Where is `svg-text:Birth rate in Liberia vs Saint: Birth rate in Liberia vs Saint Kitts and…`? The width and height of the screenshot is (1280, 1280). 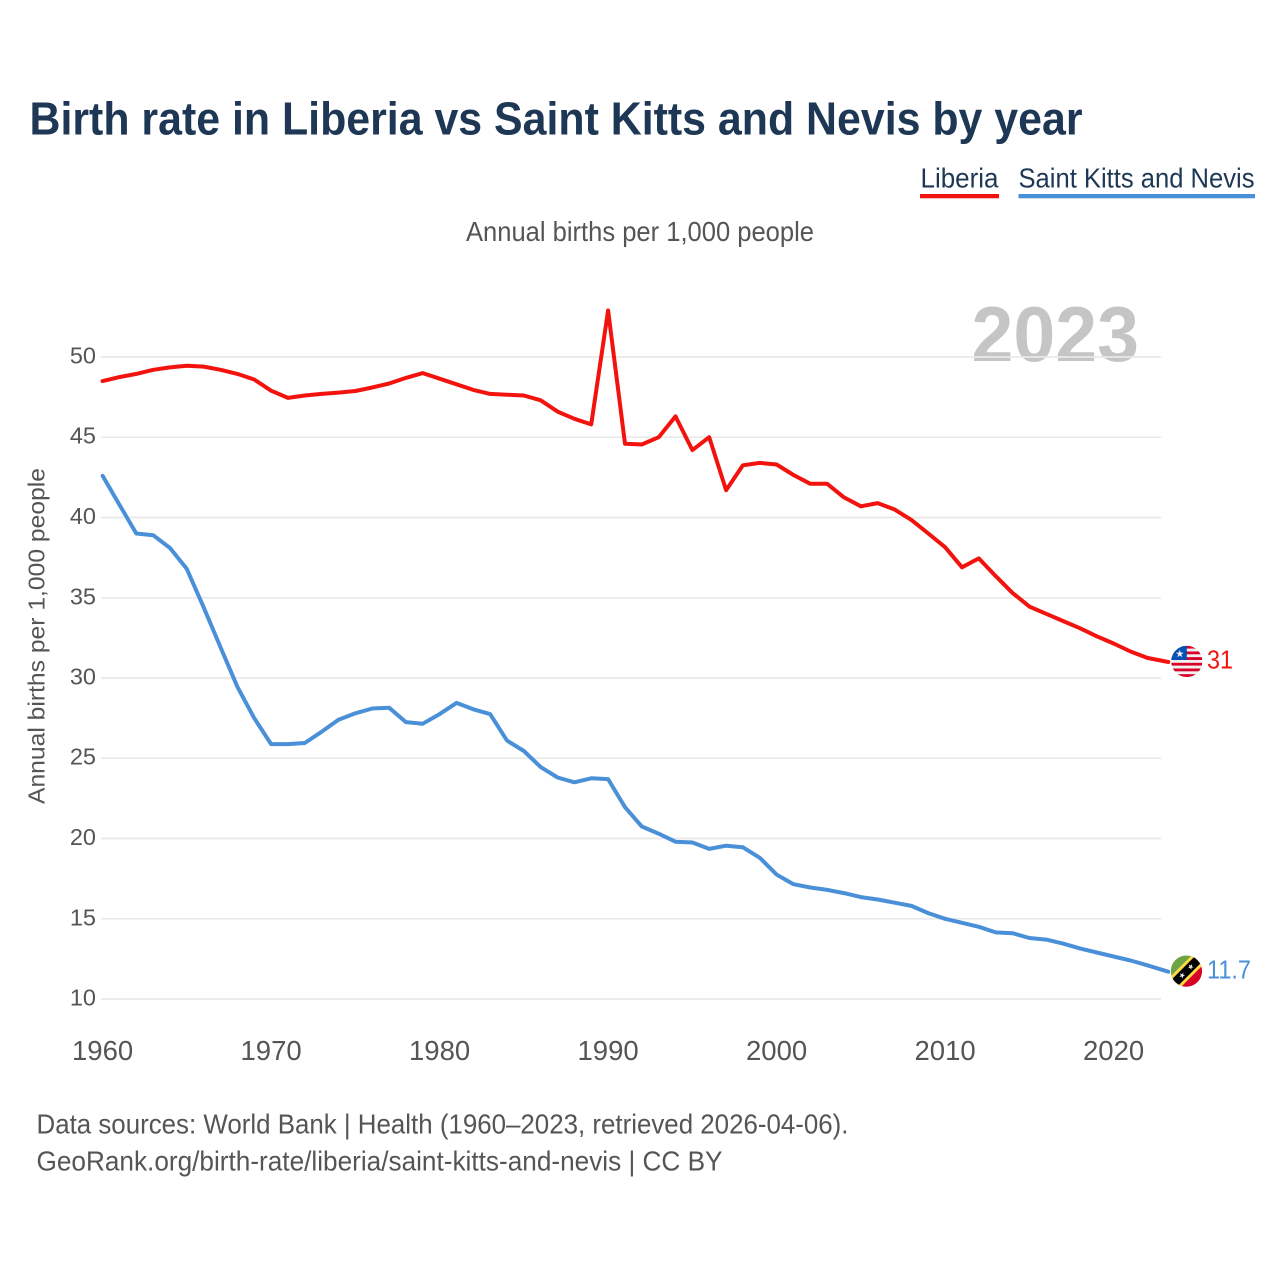
svg-text:Birth rate in Liberia vs Saint: Birth rate in Liberia vs Saint Kitts and… is located at coordinates (556, 119).